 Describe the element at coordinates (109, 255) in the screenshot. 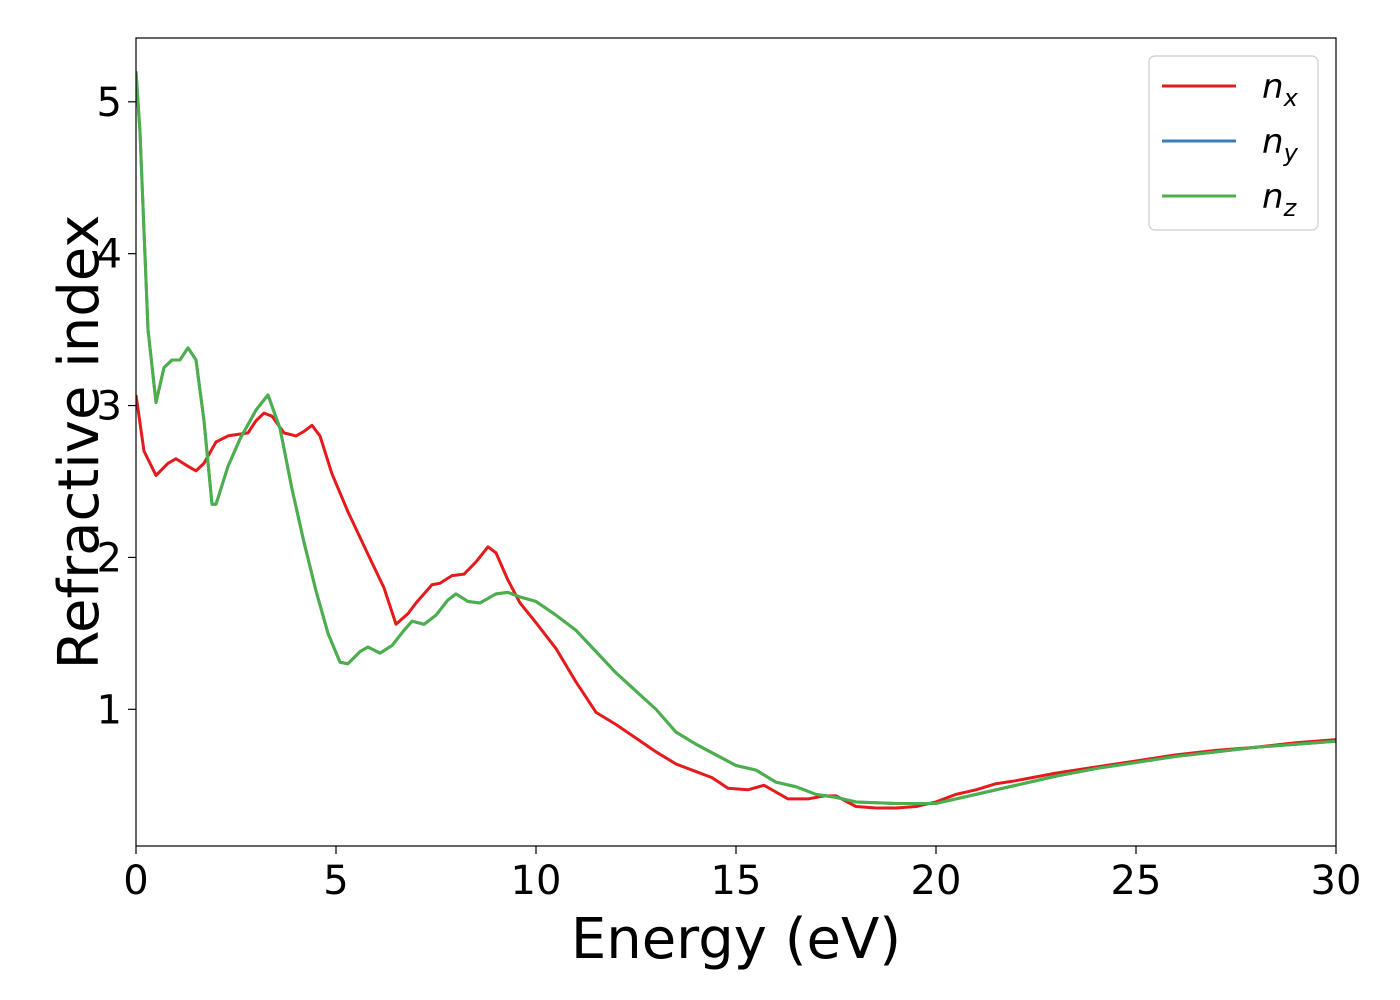

I see `y-tick-label: 4` at that location.